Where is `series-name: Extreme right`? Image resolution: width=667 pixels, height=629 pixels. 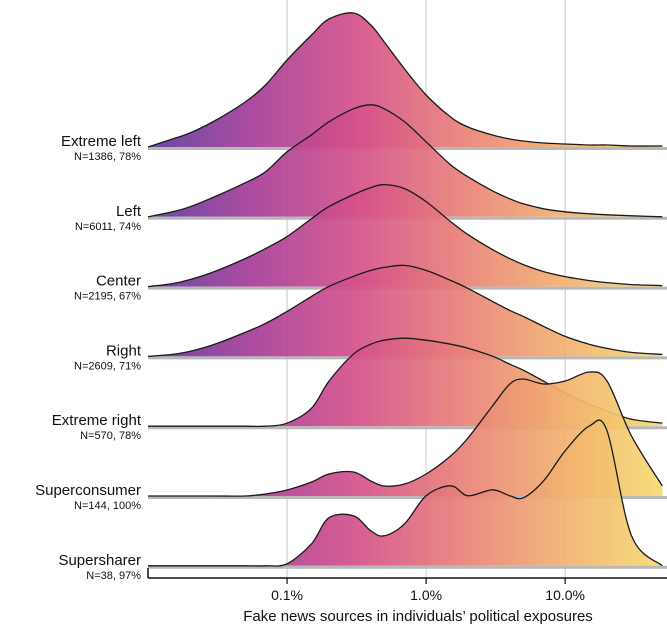 series-name: Extreme right is located at coordinates (97, 420).